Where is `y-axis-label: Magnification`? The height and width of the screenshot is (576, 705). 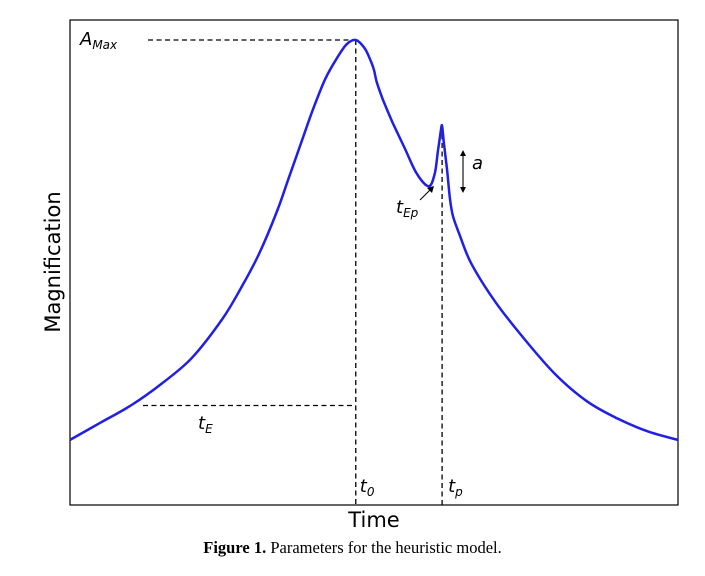
y-axis-label: Magnification is located at coordinates (53, 261).